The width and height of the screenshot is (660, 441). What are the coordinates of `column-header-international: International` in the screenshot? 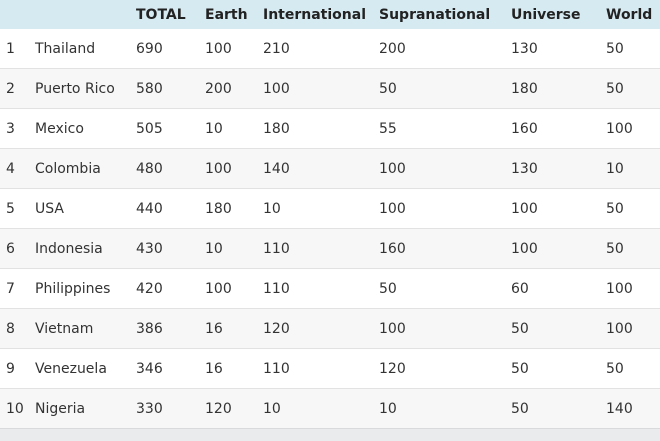 It's located at (315, 14).